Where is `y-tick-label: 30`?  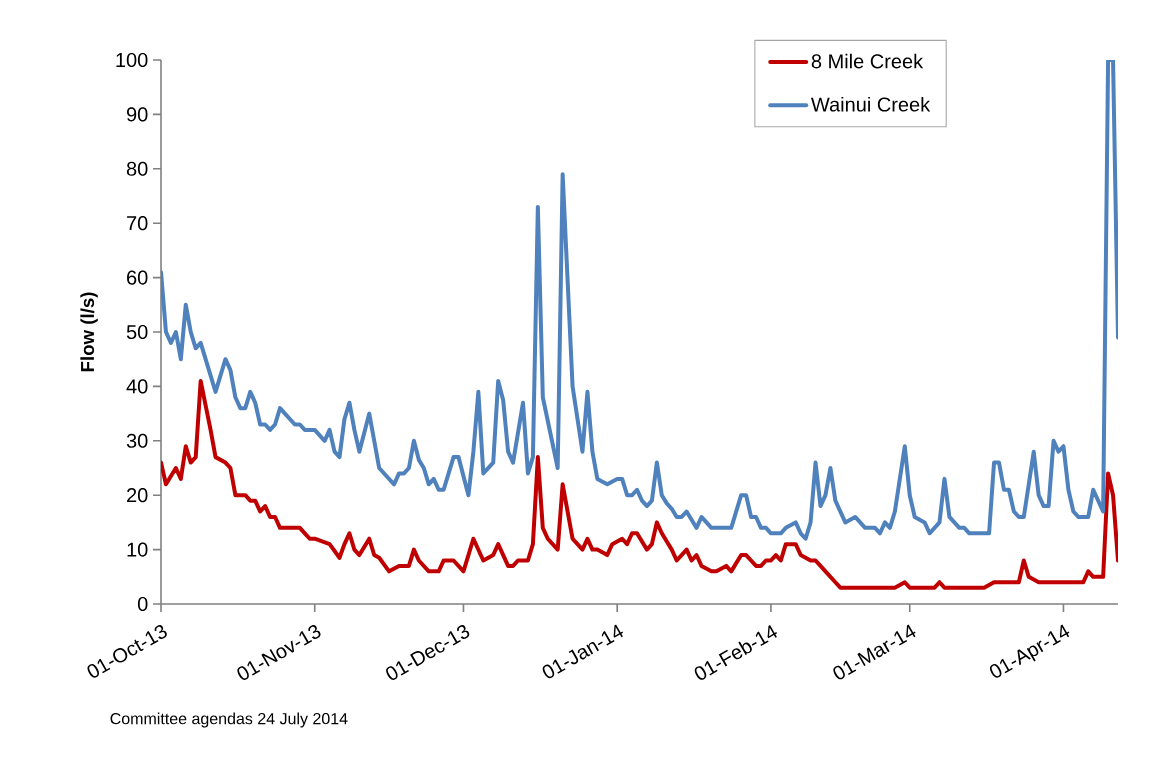 y-tick-label: 30 is located at coordinates (137, 440).